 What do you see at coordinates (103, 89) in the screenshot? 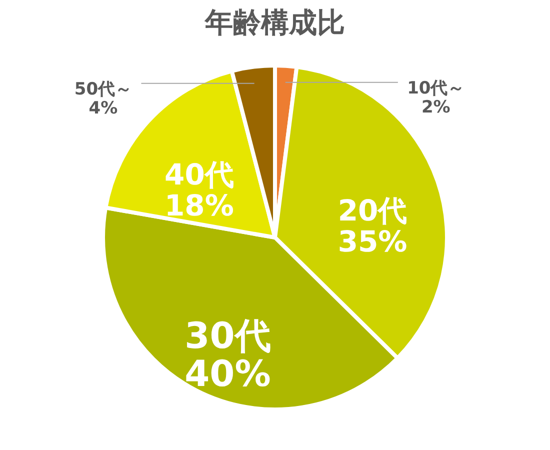
I see `slice-label: 50代～` at bounding box center [103, 89].